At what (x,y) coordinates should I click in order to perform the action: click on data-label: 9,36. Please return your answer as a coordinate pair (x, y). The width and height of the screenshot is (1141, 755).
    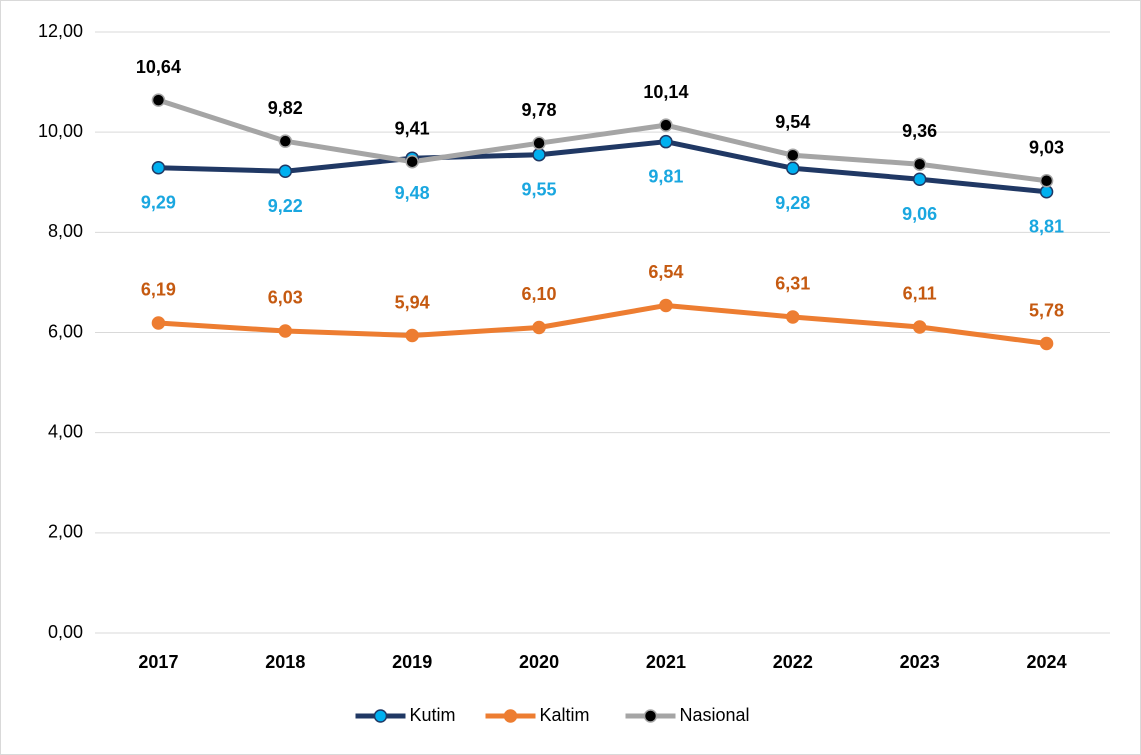
    Looking at the image, I should click on (919, 131).